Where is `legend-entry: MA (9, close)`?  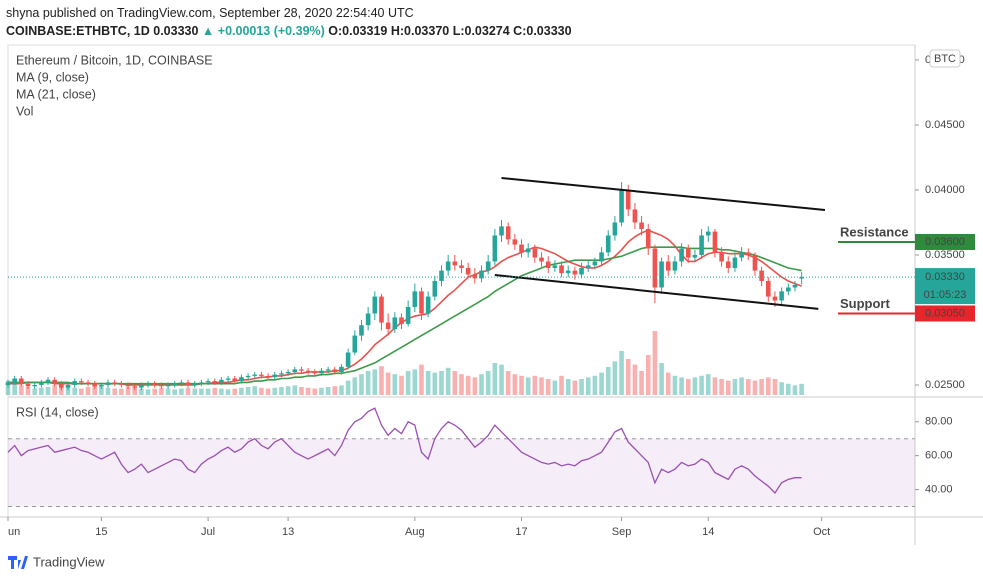
legend-entry: MA (9, close) is located at coordinates (52, 77).